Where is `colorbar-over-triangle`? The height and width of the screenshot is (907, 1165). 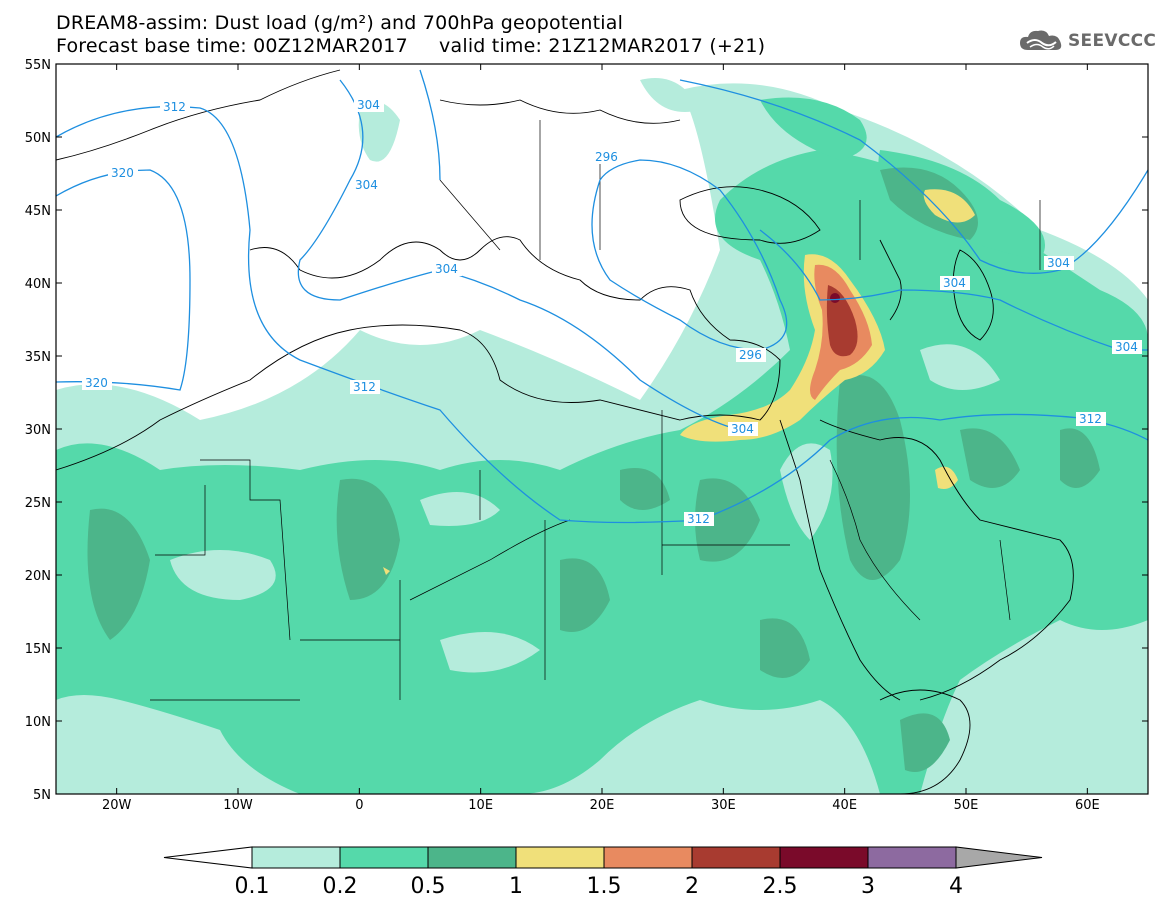
colorbar-over-triangle is located at coordinates (999, 857).